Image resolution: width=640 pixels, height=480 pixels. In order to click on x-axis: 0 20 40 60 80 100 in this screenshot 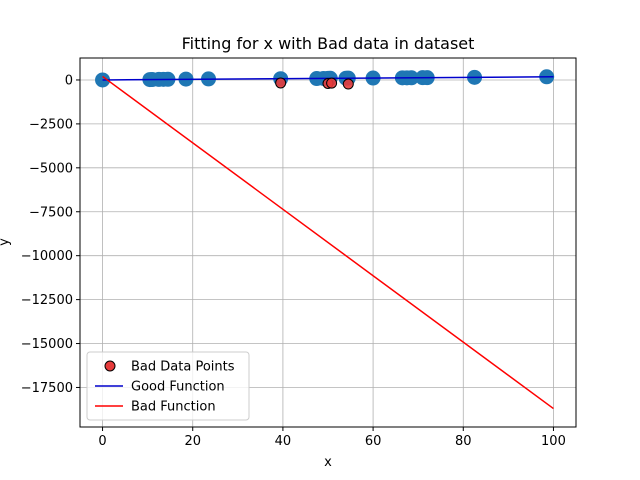, I will do `click(332, 438)`.